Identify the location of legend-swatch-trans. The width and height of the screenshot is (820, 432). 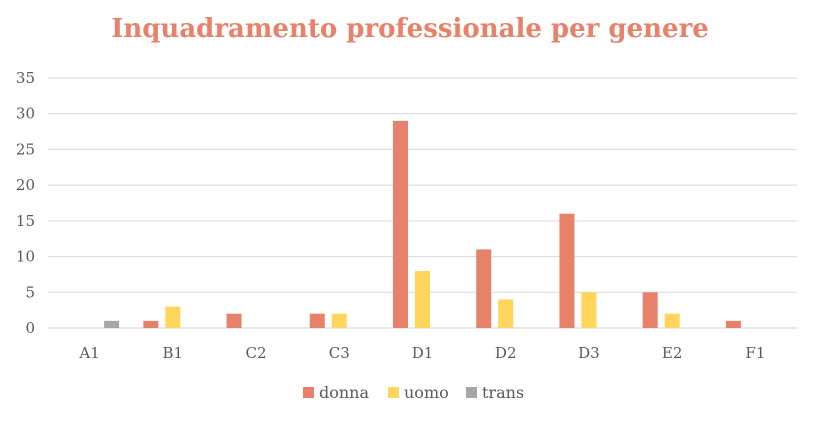
(471, 392).